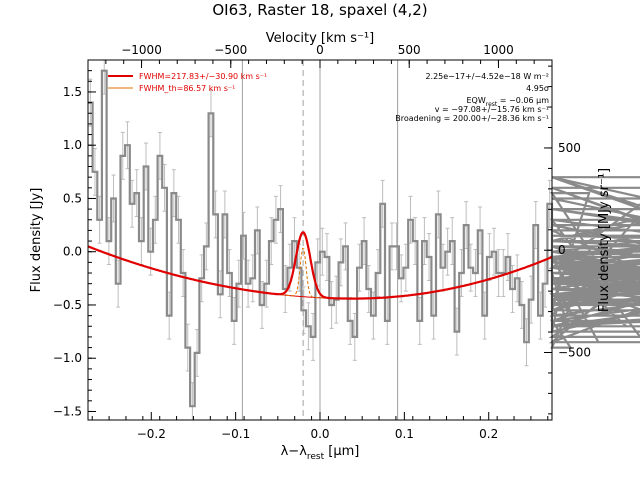  Describe the element at coordinates (141, 50) in the screenshot. I see `top-tick-label: −1000` at that location.